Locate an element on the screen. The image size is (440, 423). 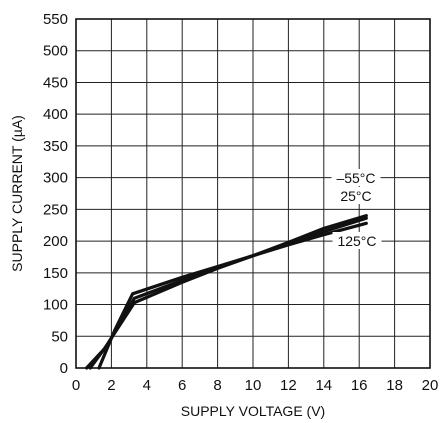
y-tick-label: 250 is located at coordinates (55, 209).